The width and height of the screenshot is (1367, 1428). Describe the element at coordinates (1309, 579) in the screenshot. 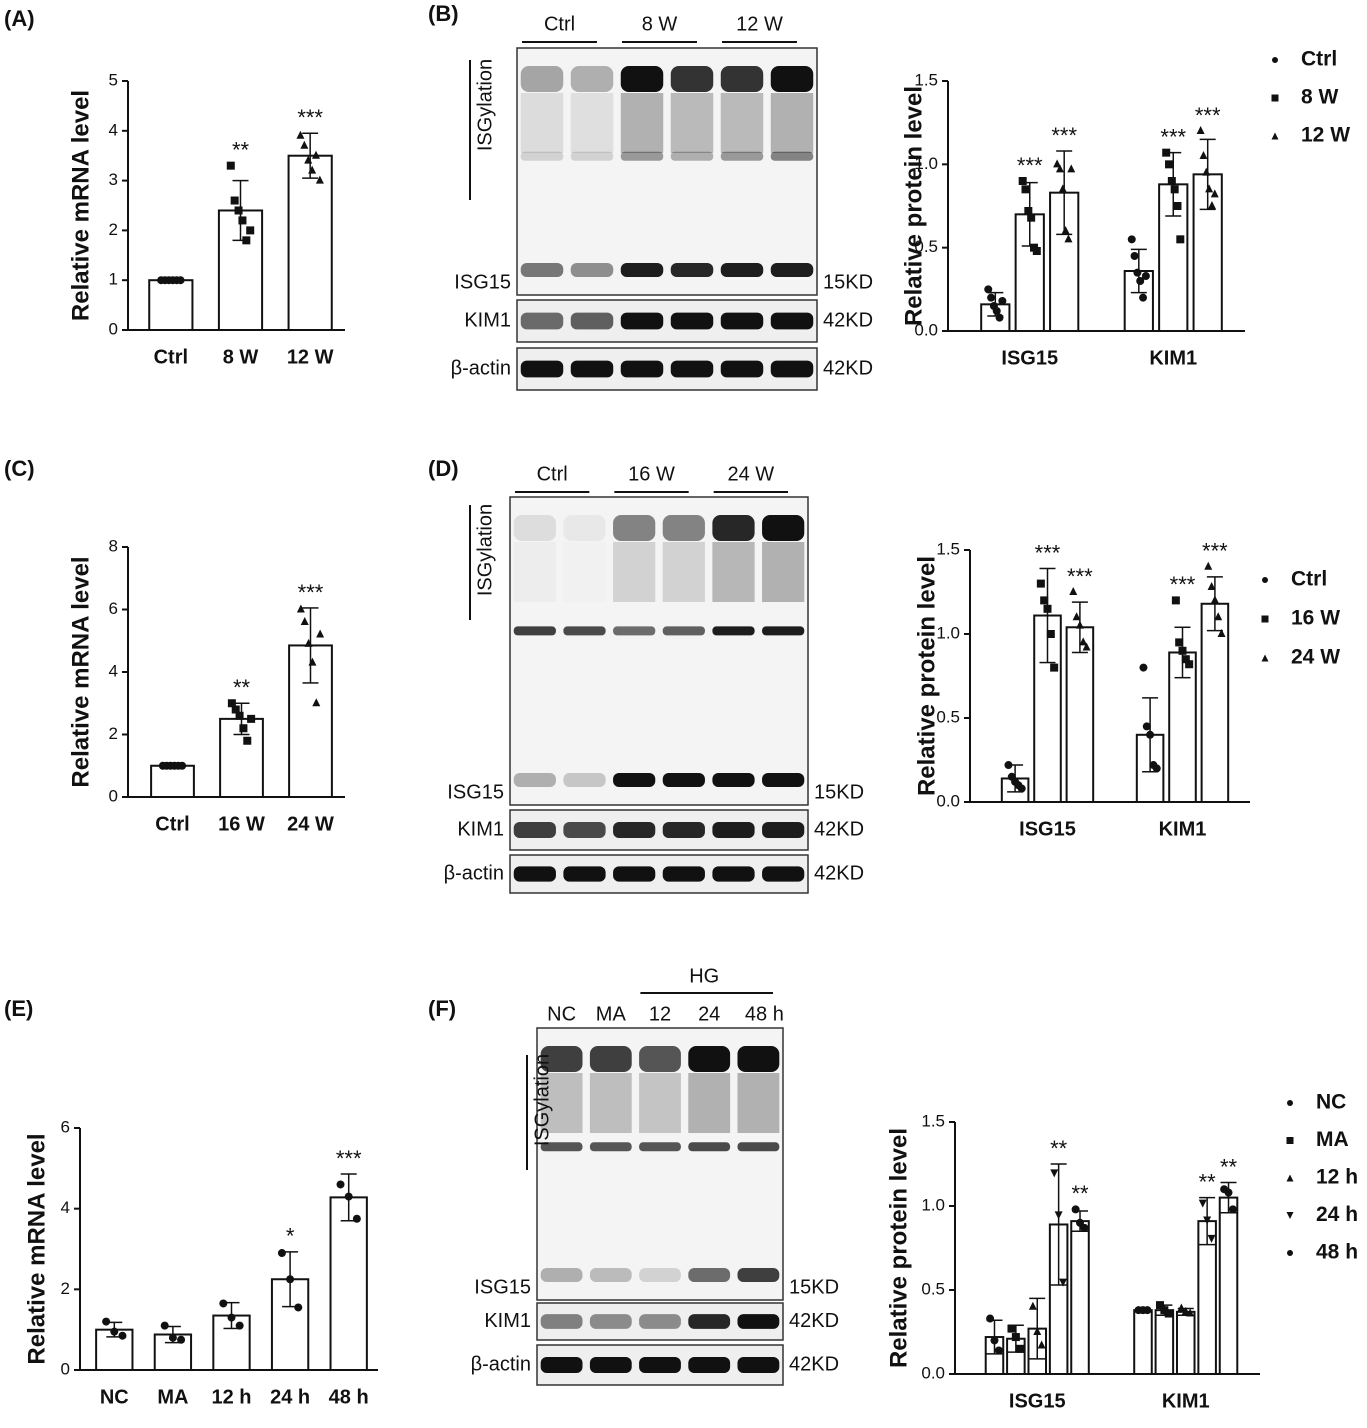

I see `legend-label: Ctrl` at that location.